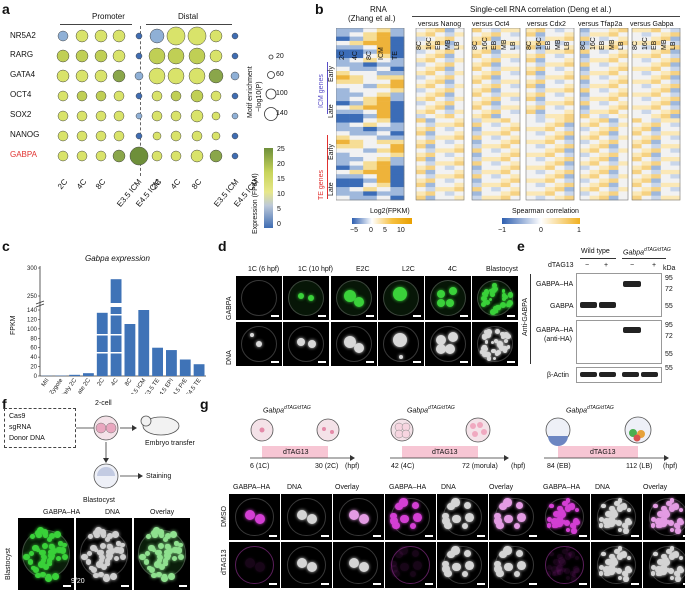  Describe the element at coordinates (21, 114) in the screenshot. I see `row-label-sox2: SOX2` at that location.